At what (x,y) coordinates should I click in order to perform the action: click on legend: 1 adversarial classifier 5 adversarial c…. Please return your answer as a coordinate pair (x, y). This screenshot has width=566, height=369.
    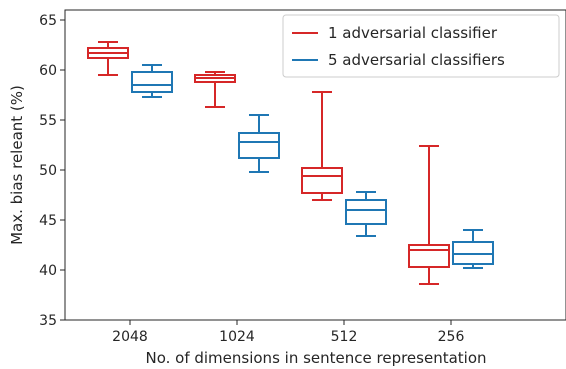
    Looking at the image, I should click on (421, 46).